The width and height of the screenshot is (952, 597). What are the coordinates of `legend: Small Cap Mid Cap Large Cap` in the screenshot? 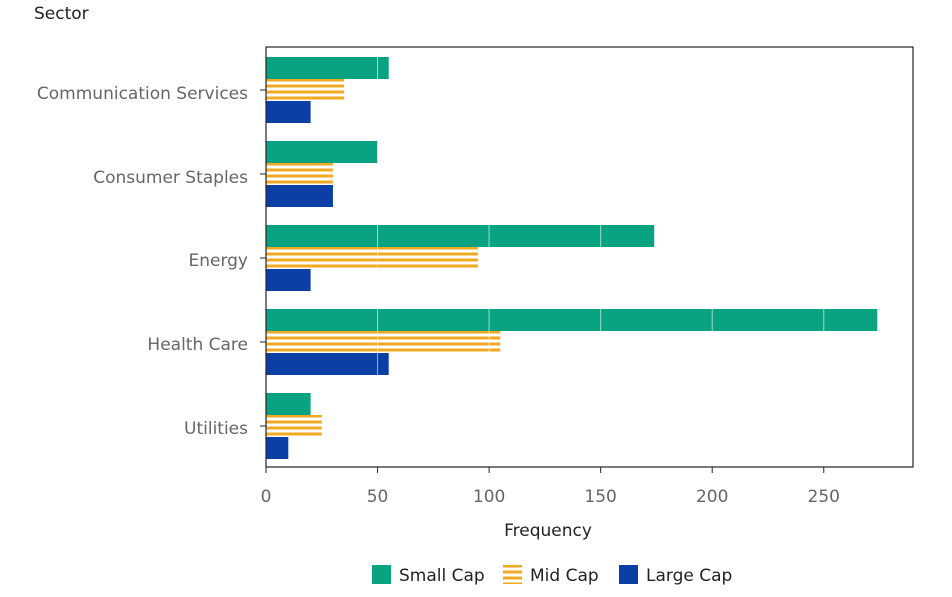 It's located at (552, 575).